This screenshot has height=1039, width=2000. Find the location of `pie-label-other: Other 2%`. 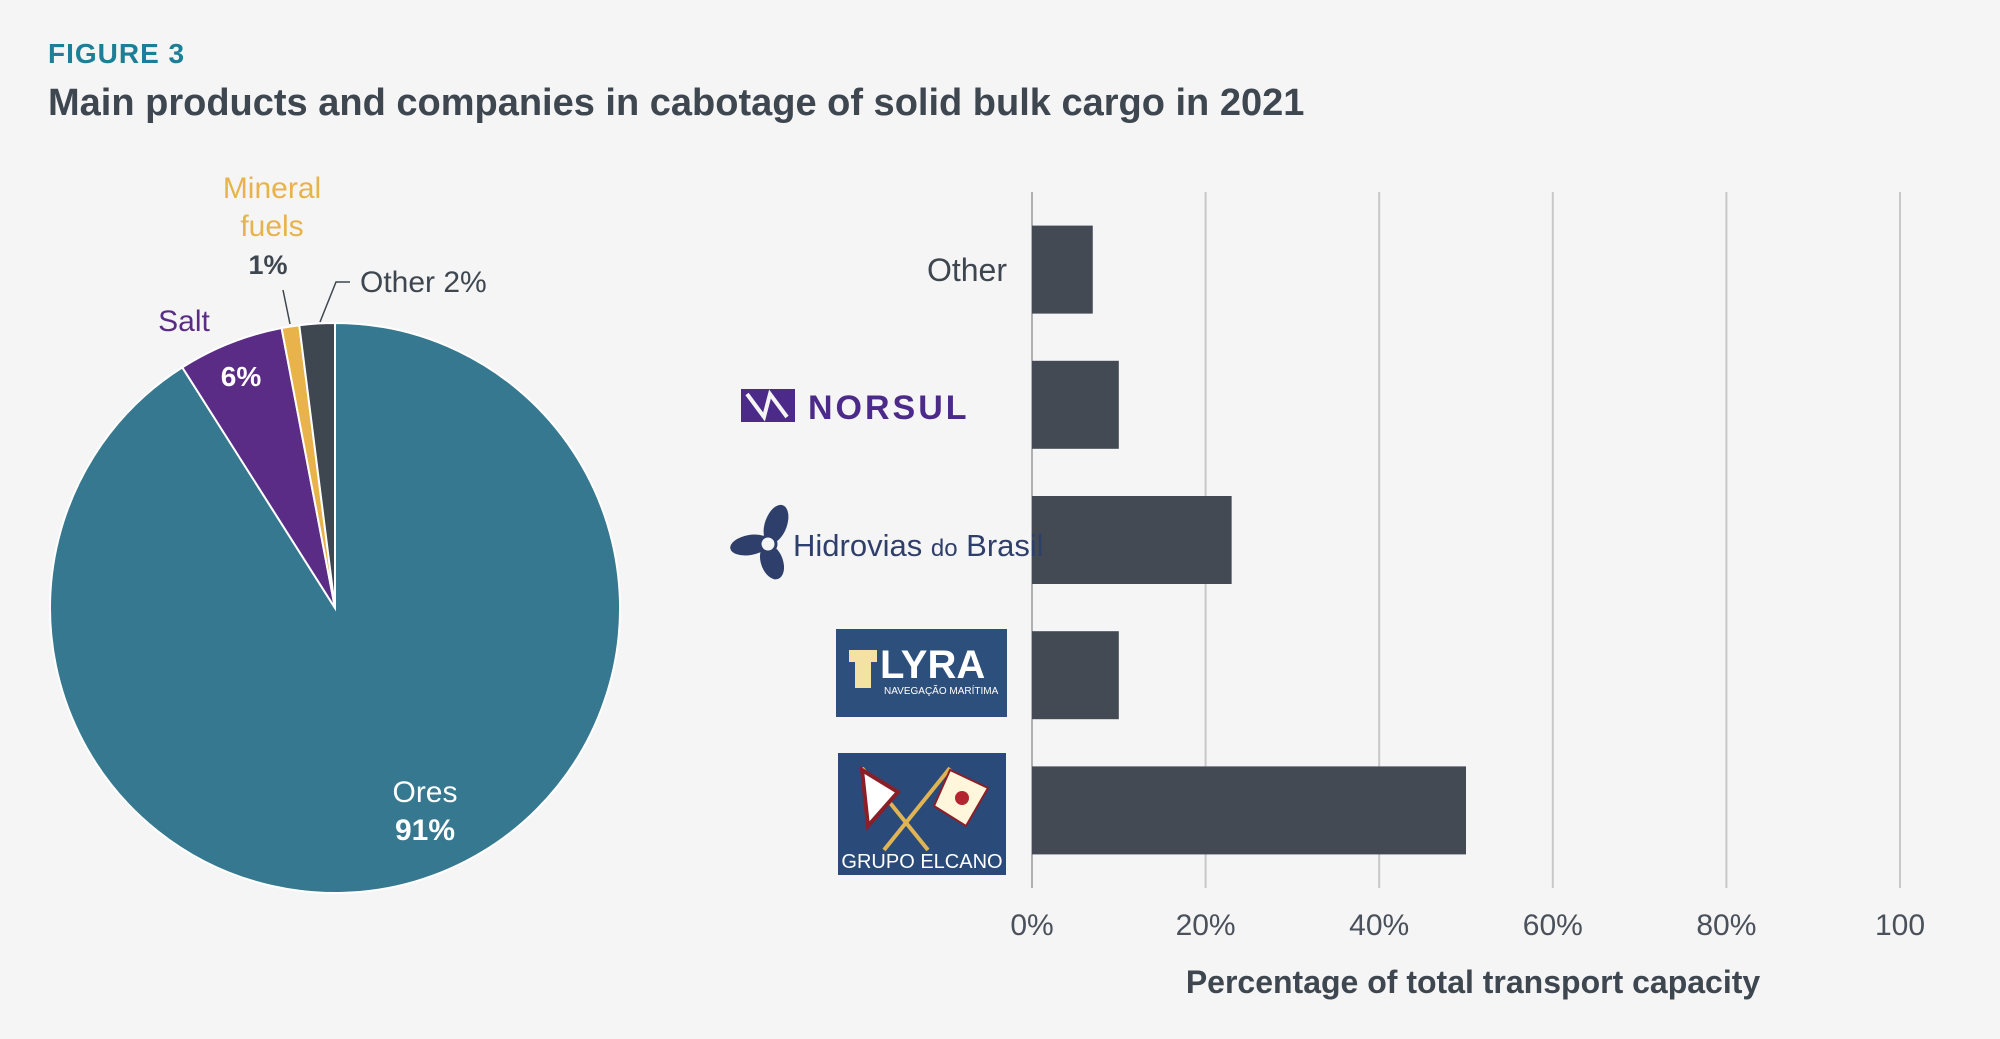

pie-label-other: Other 2% is located at coordinates (423, 282).